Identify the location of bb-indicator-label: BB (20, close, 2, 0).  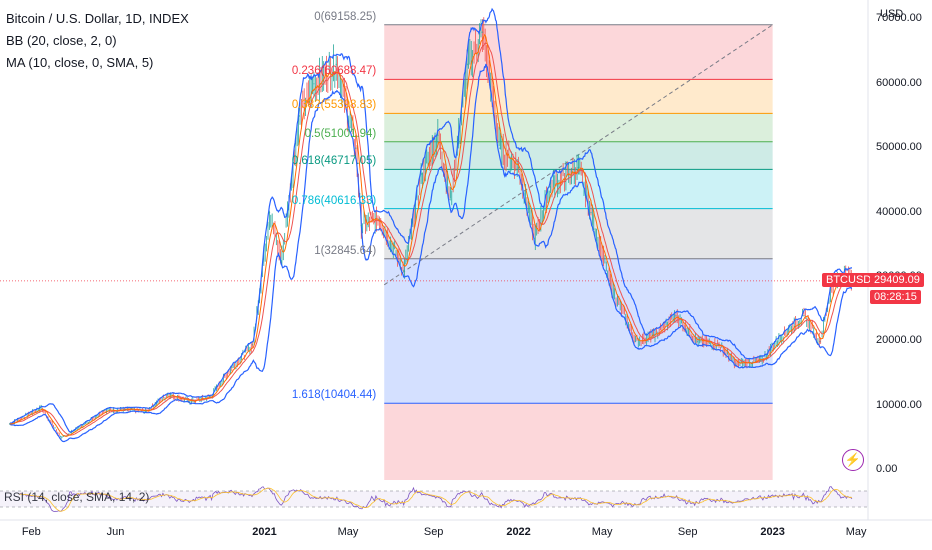
(61, 40).